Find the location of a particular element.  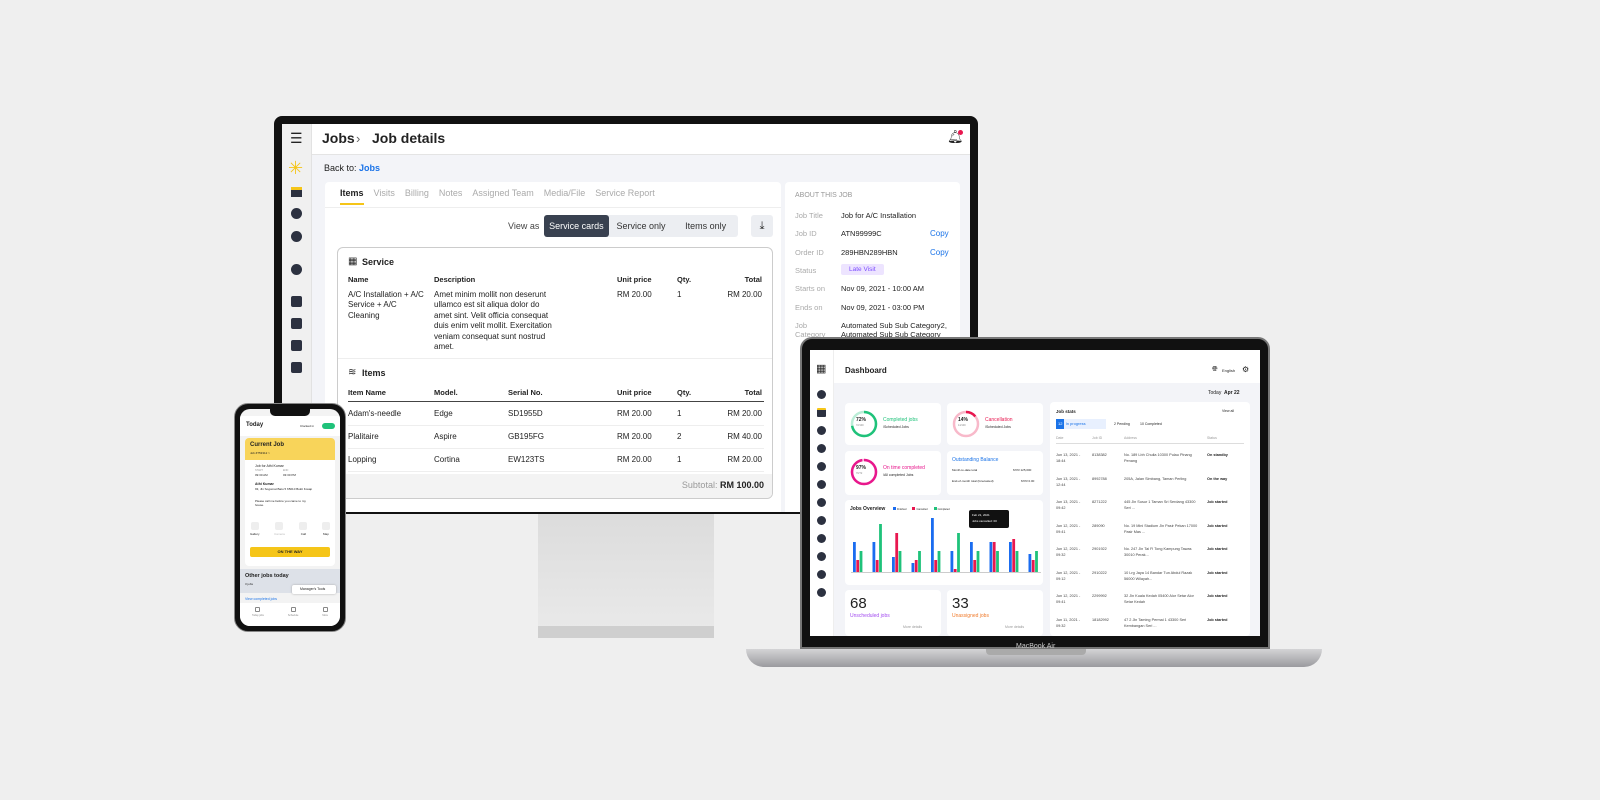

breadcrumb-jobs: Jobs is located at coordinates (338, 138).